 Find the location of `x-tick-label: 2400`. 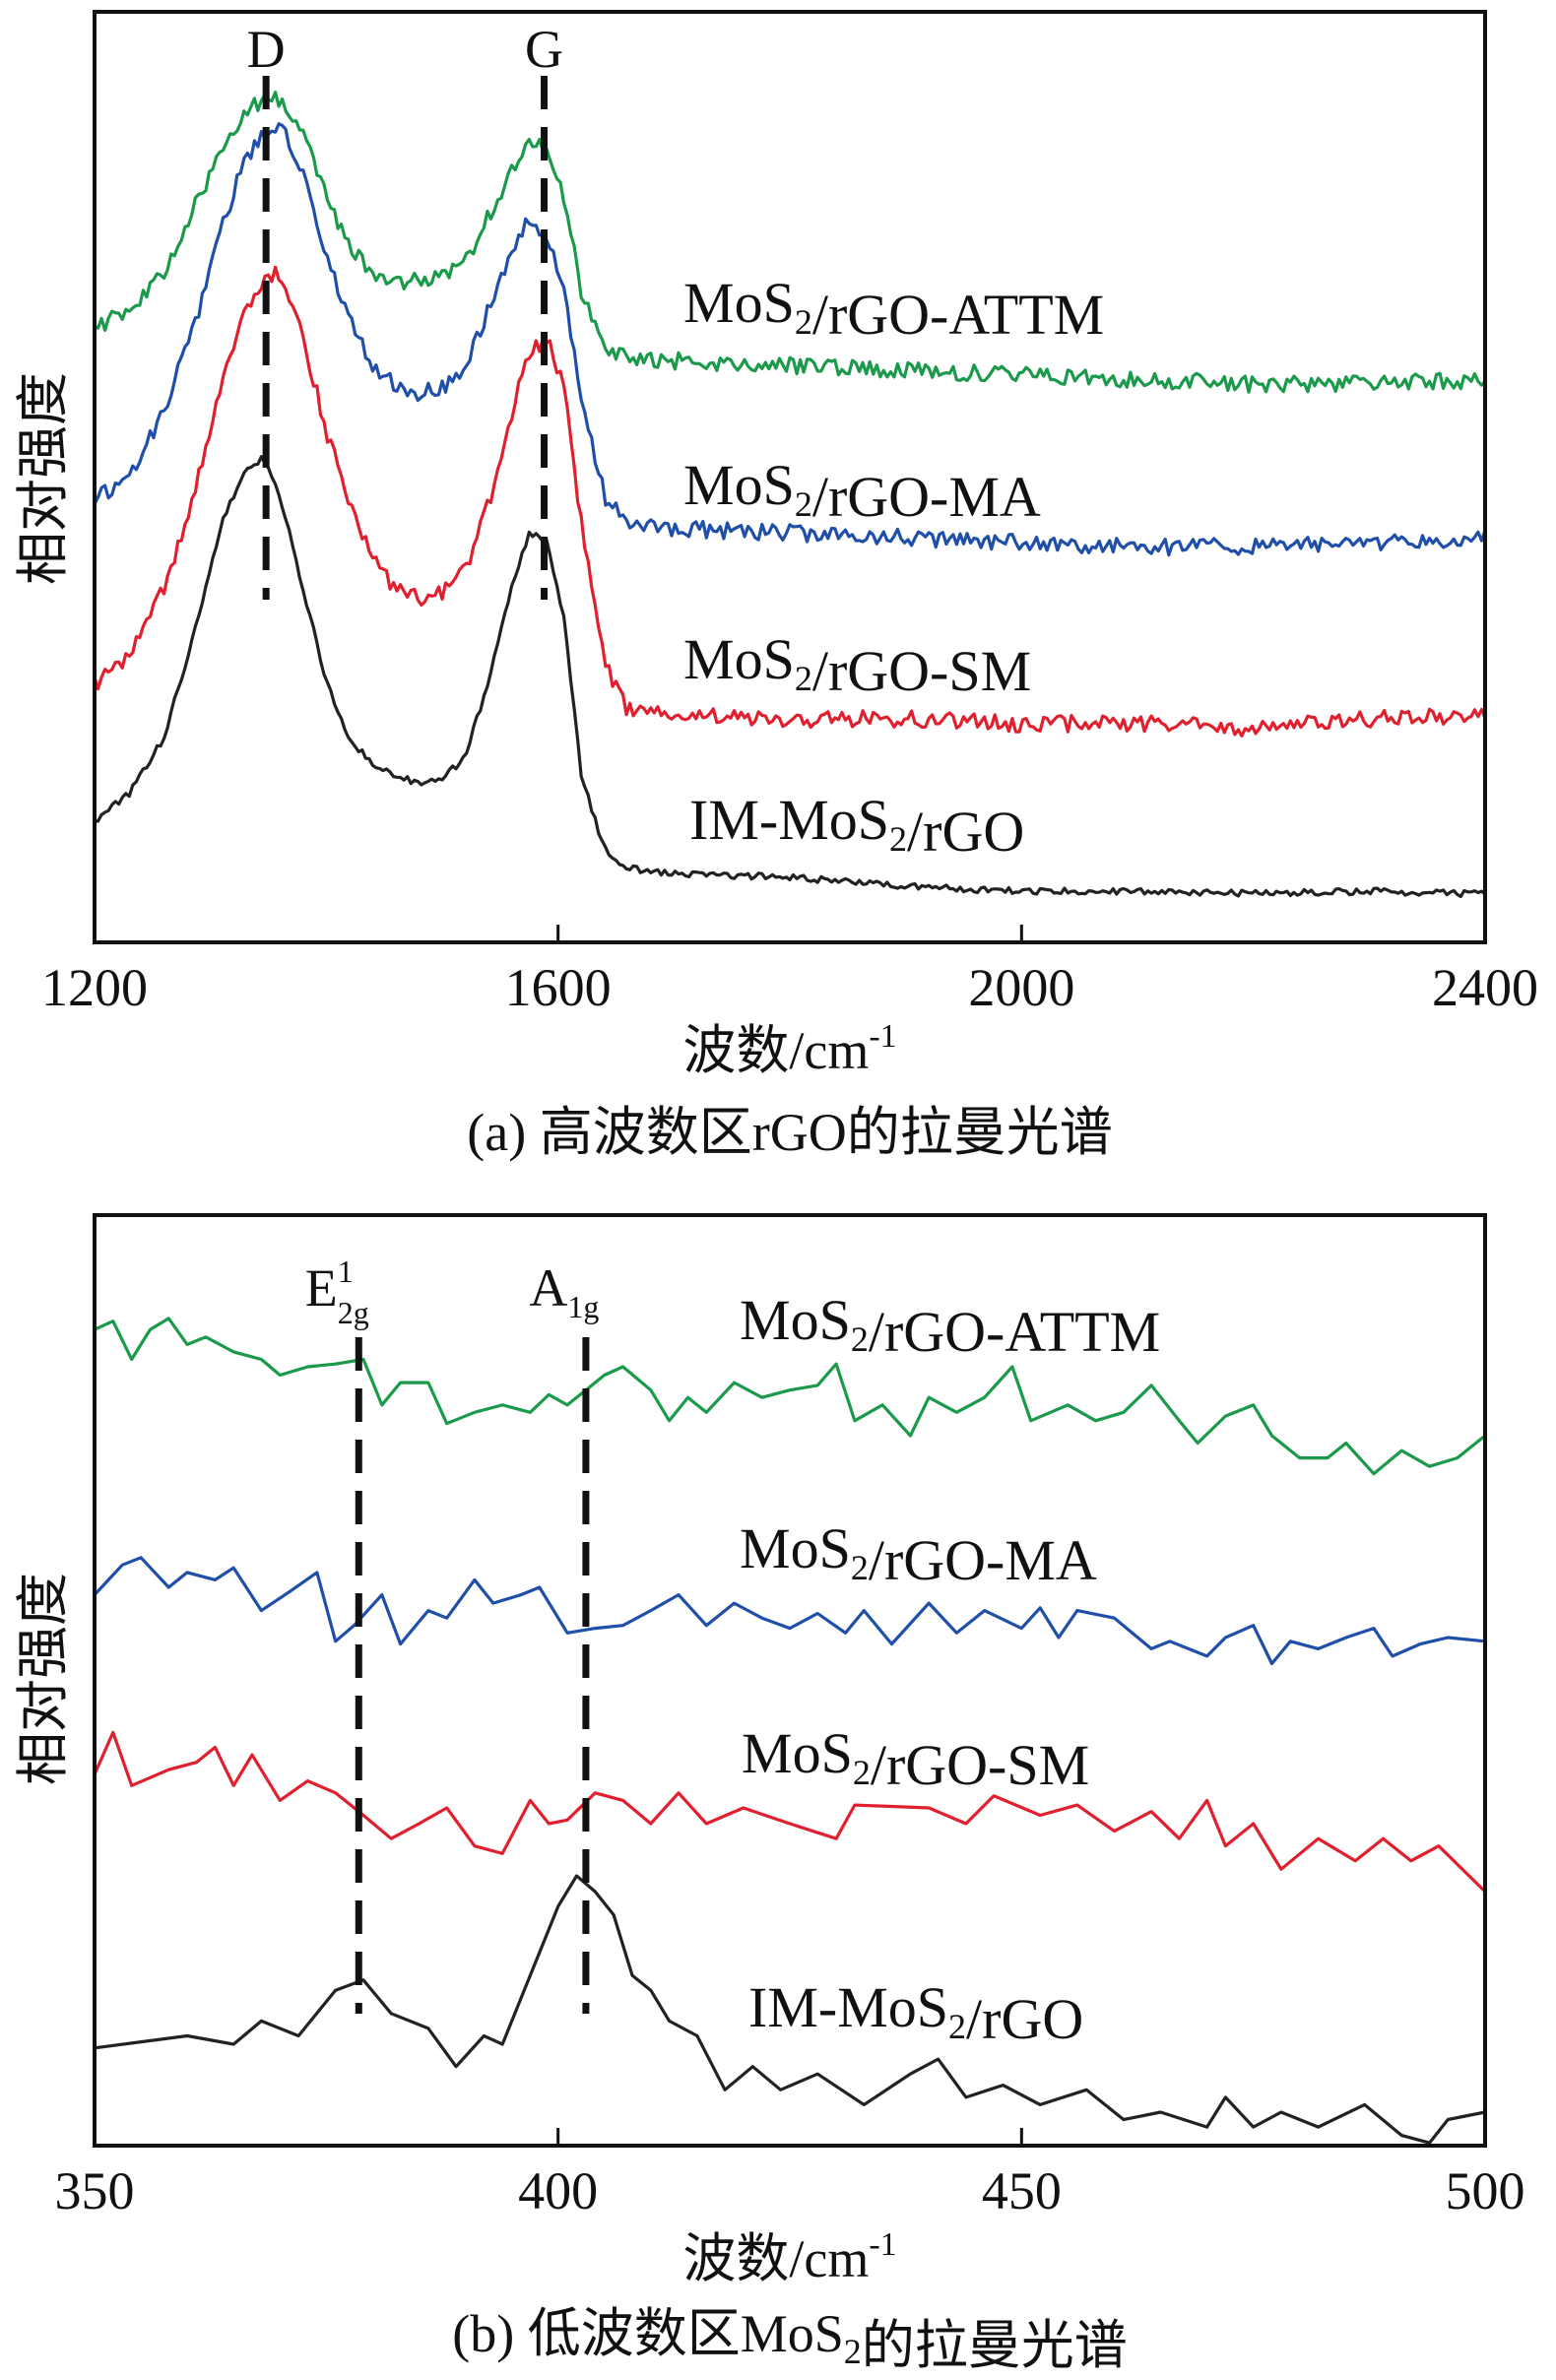

x-tick-label: 2400 is located at coordinates (1485, 987).